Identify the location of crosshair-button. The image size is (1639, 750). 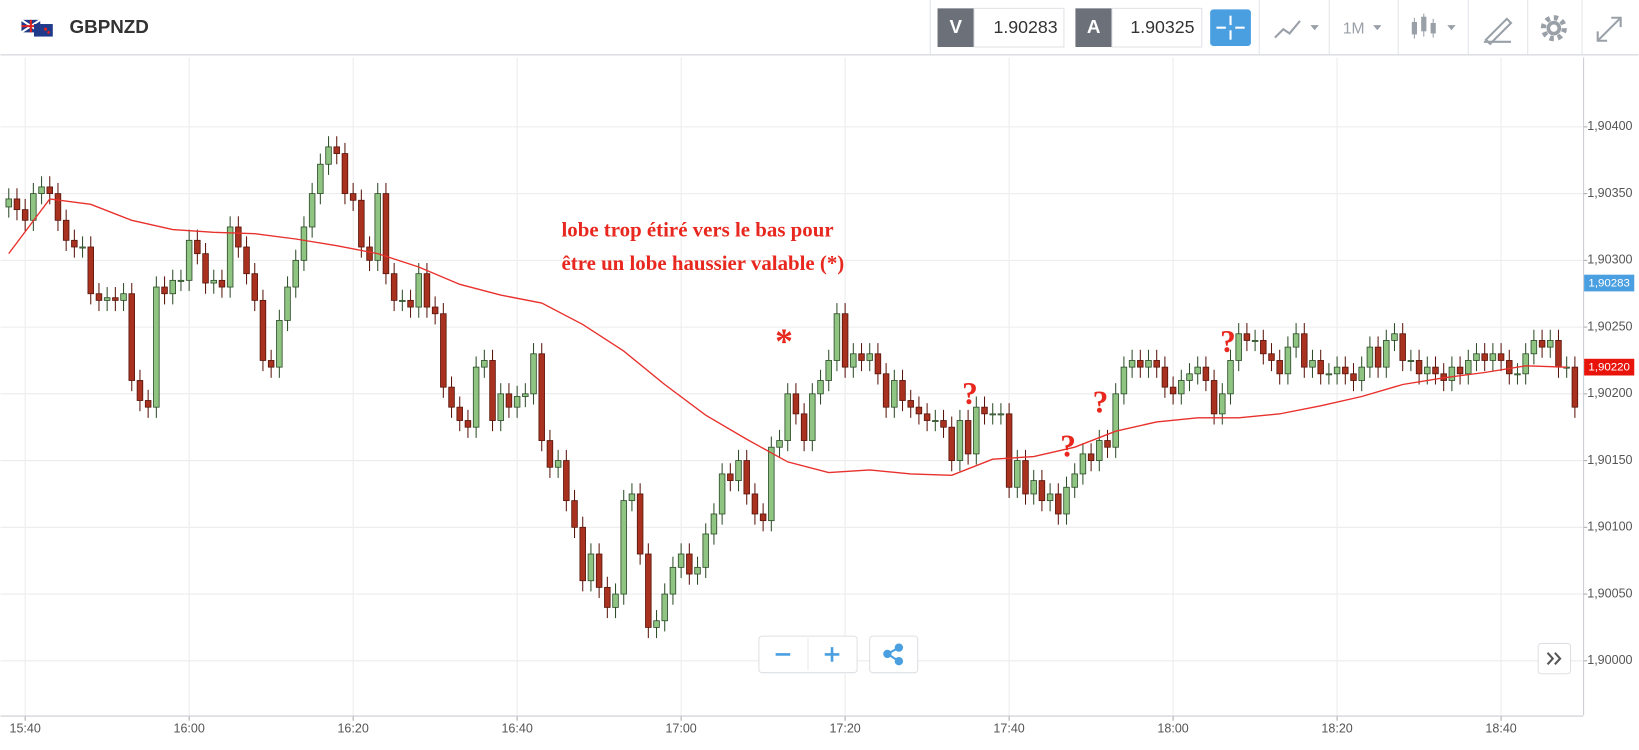
(1230, 27).